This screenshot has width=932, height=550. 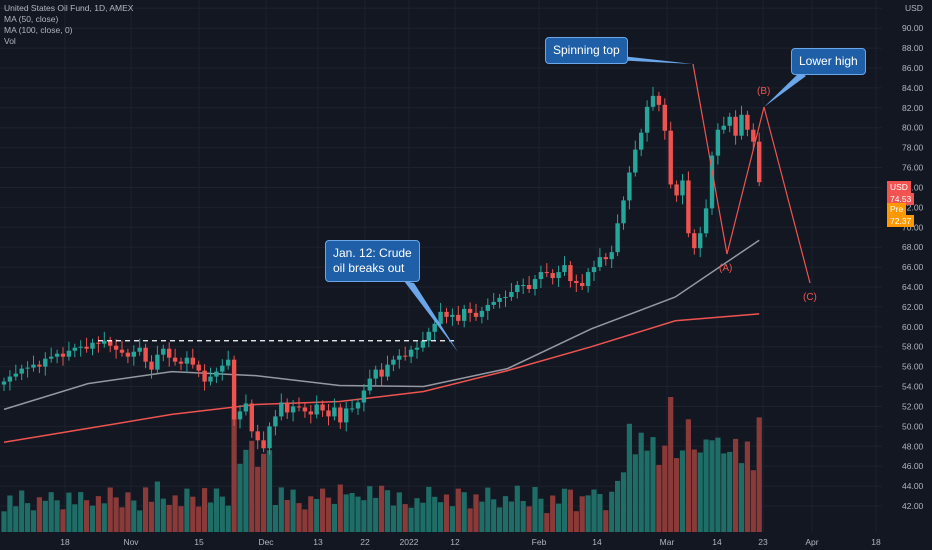 I want to click on price-tick-label: 68.00, so click(x=913, y=247).